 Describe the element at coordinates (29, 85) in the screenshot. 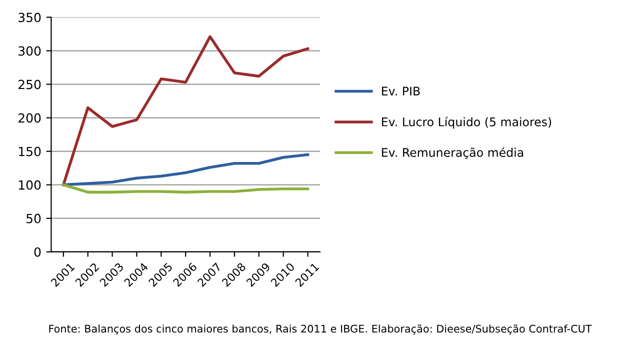

I see `y-tick-label: 250` at that location.